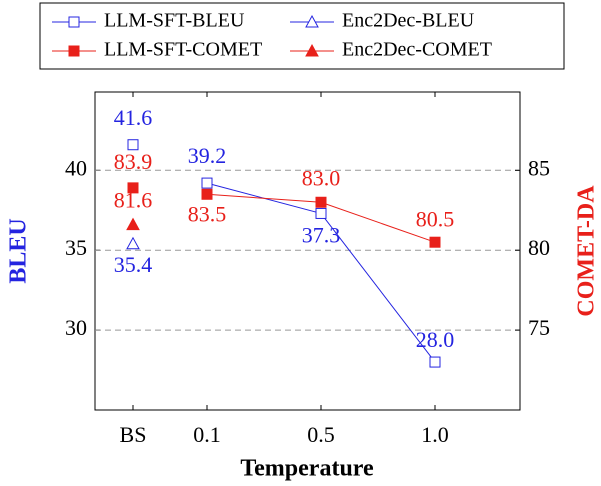 The height and width of the screenshot is (486, 601). Describe the element at coordinates (76, 167) in the screenshot. I see `y-tick-label: 40` at that location.